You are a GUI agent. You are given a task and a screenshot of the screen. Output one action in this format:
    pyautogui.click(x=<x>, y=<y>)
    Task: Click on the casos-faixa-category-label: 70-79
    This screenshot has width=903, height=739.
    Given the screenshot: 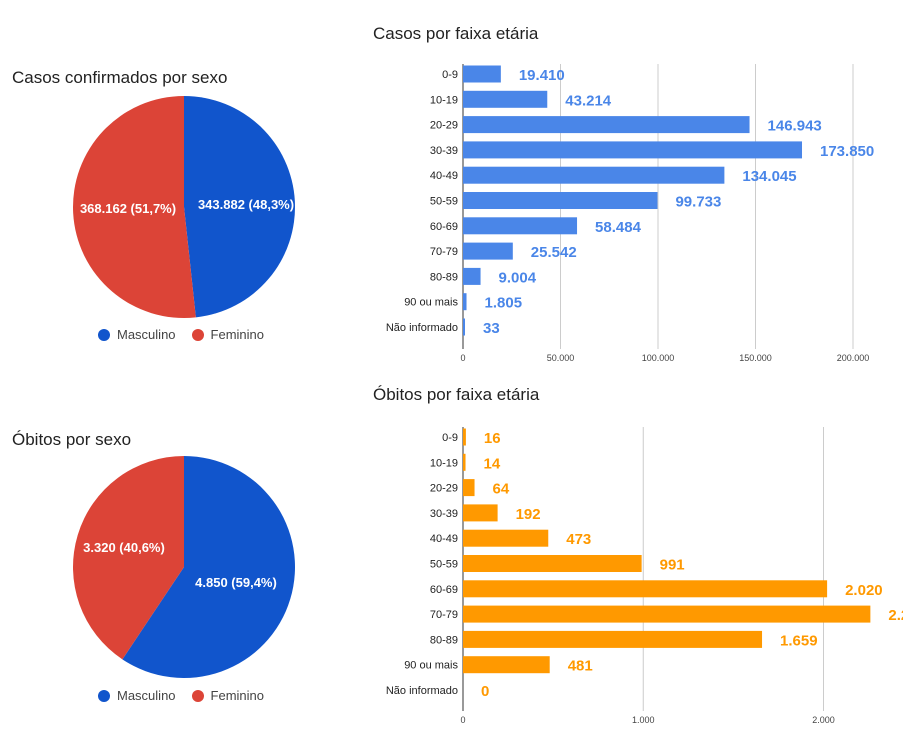 What is the action you would take?
    pyautogui.click(x=444, y=252)
    